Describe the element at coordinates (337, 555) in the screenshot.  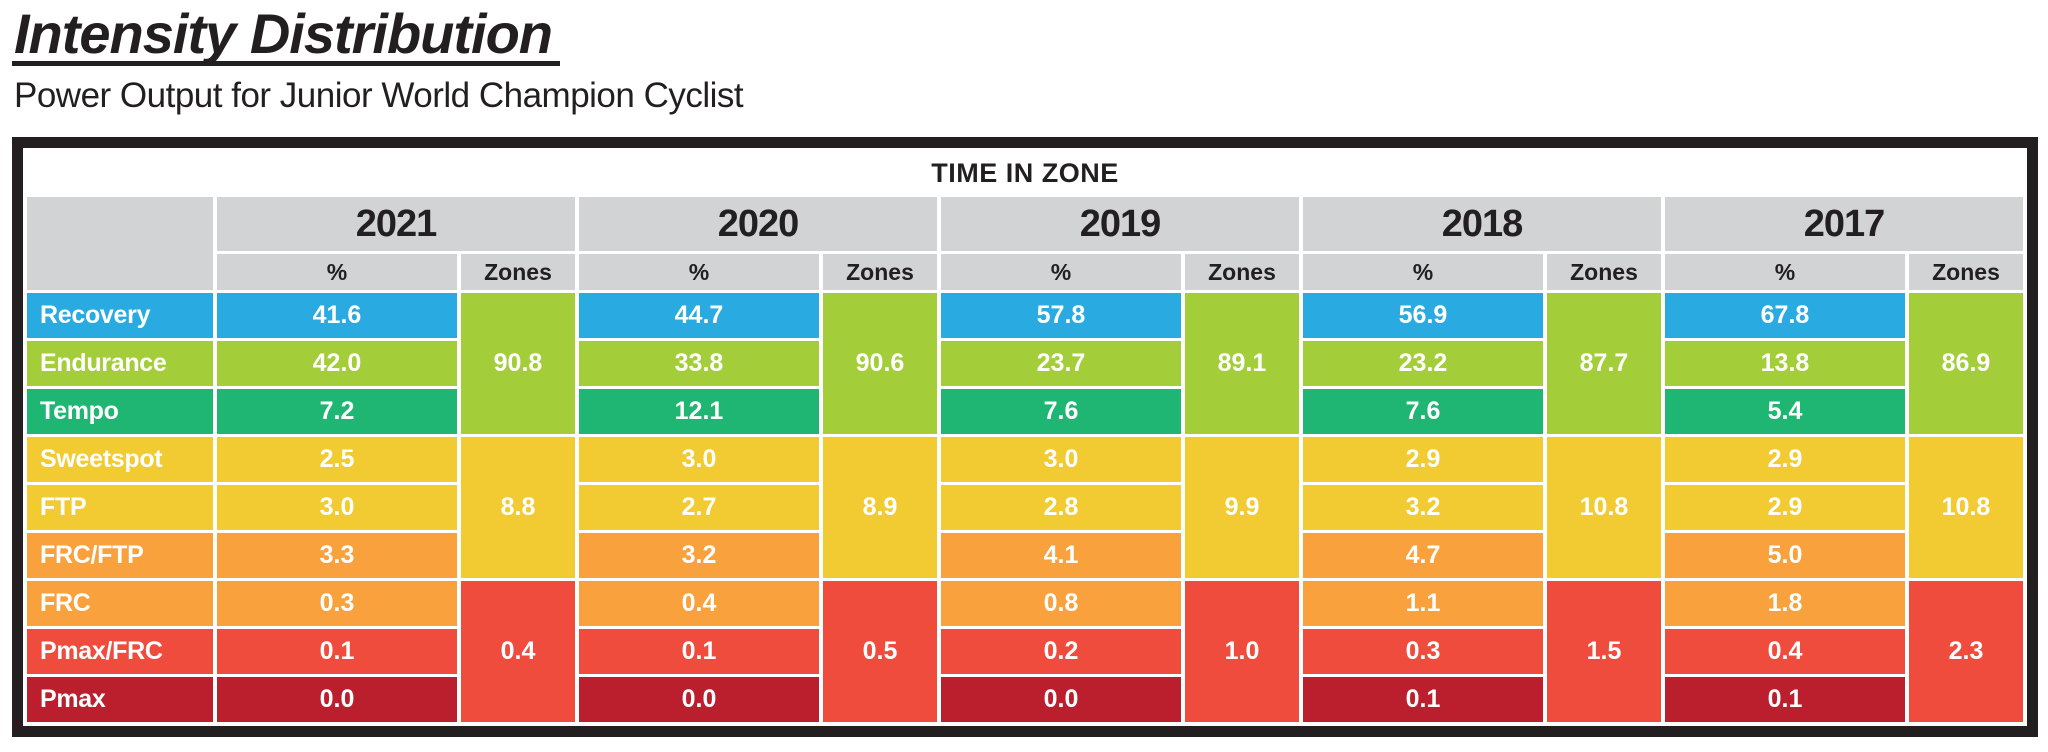
I see `percent-value-2021-frc-ftp: 3.3` at that location.